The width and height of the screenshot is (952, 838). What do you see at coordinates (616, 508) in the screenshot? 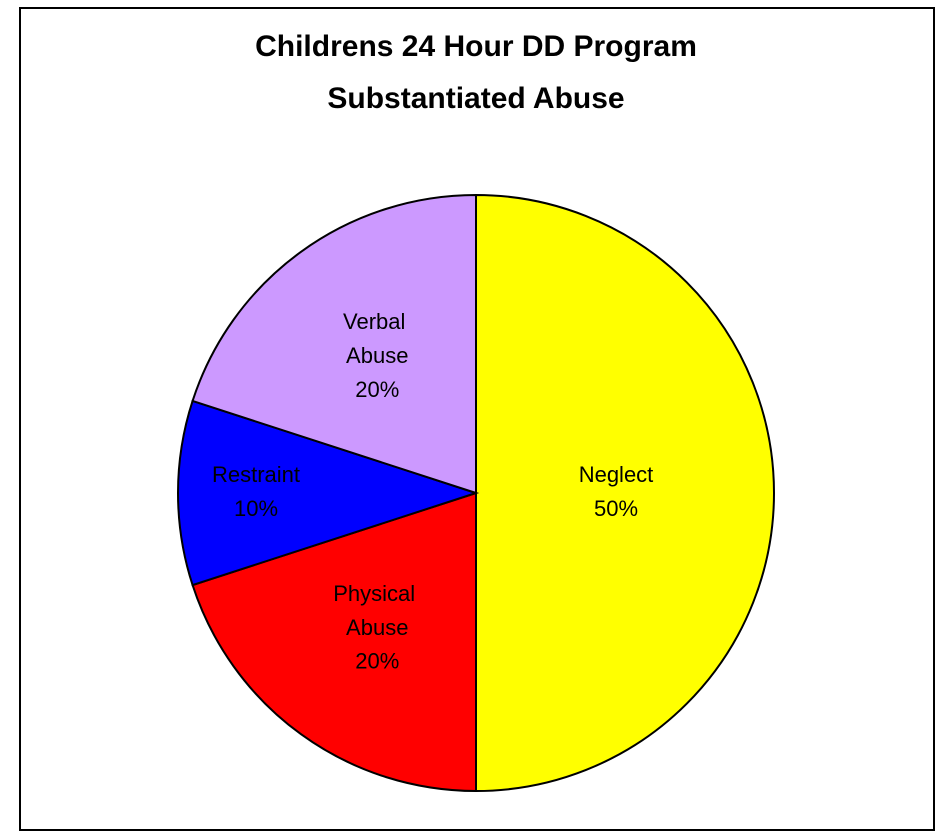
I see `slice-value-label: 50%` at bounding box center [616, 508].